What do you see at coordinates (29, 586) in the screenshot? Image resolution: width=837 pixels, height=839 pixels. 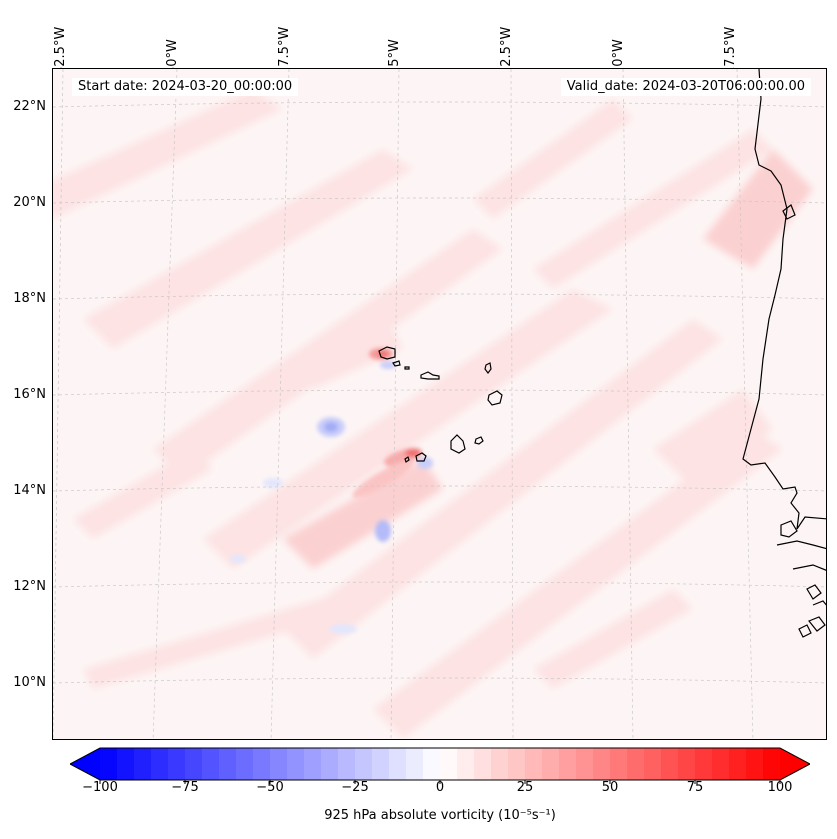 I see `lat-label-12n: 12°N` at bounding box center [29, 586].